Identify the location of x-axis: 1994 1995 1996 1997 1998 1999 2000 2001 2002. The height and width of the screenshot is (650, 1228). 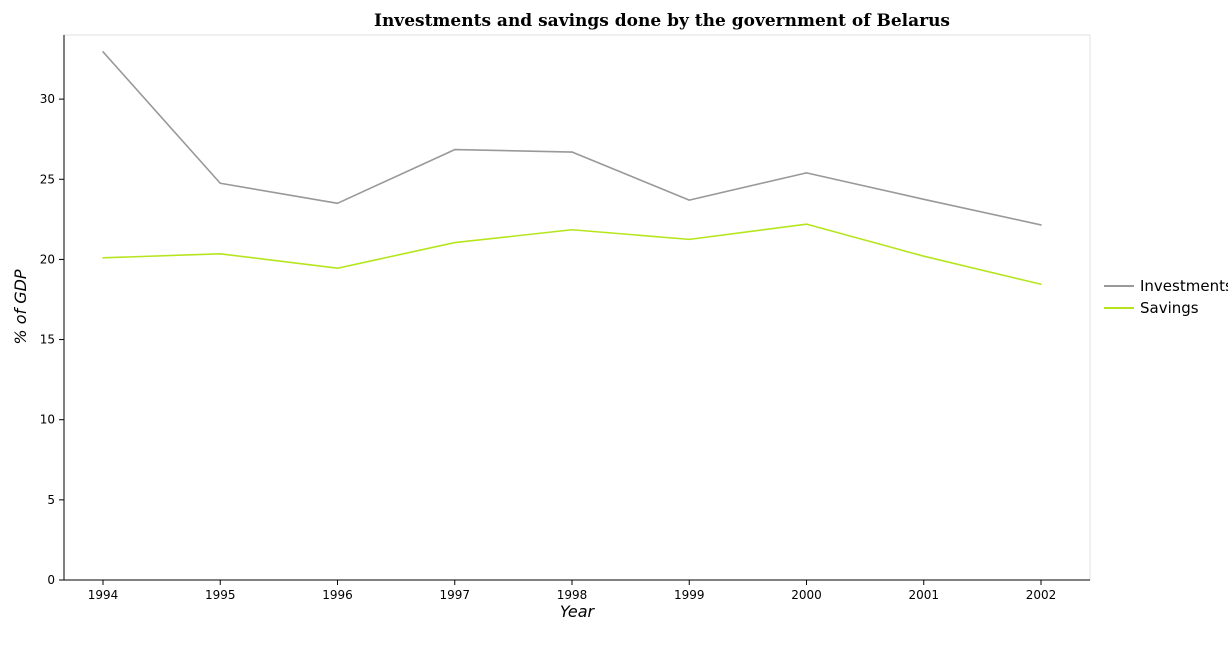
(577, 590).